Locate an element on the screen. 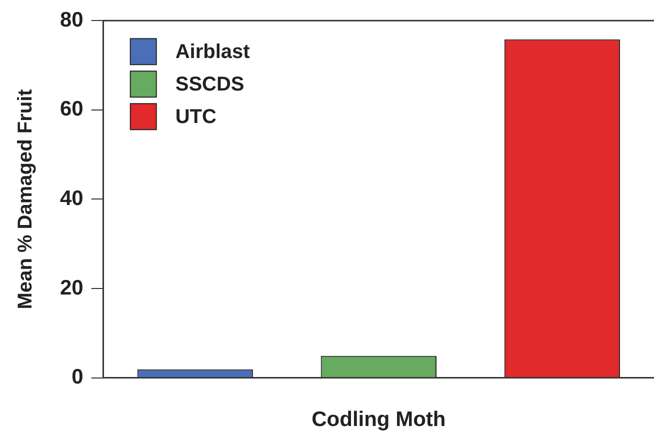  y-tick-label: 0 is located at coordinates (78, 377).